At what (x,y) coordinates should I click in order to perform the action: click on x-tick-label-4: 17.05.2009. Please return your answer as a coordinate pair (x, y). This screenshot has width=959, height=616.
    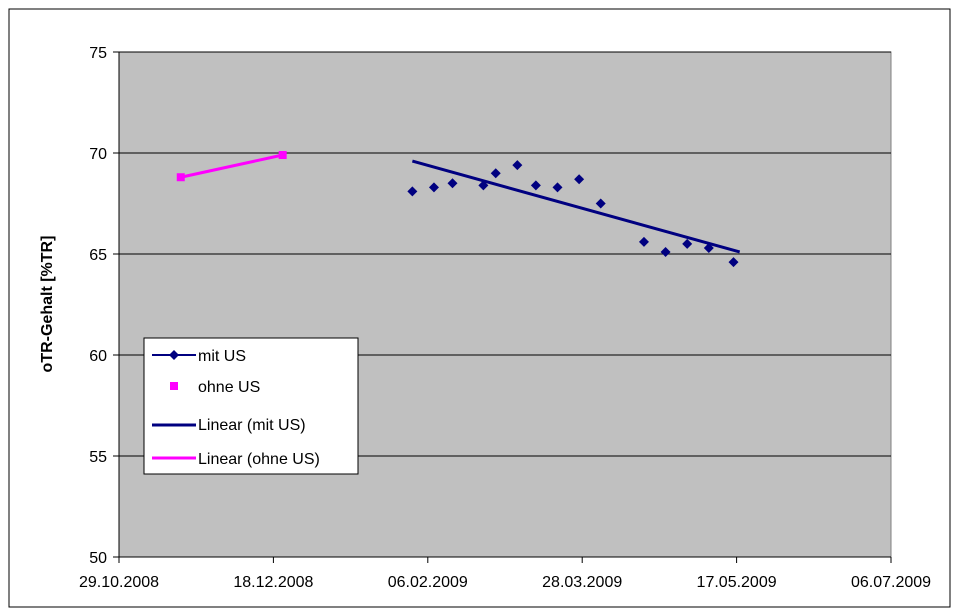
    Looking at the image, I should click on (737, 582).